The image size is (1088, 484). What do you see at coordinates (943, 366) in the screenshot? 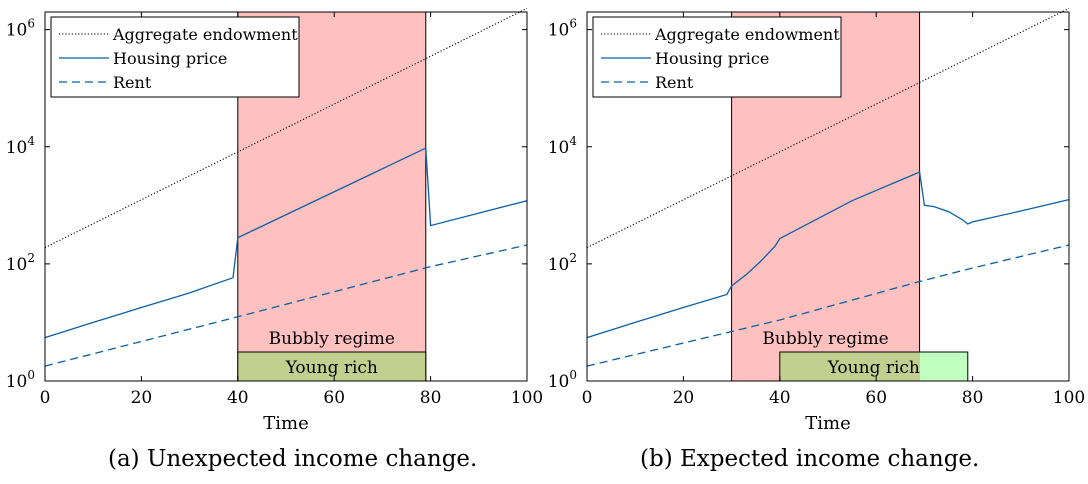
I see `young-rich-band-overflow` at bounding box center [943, 366].